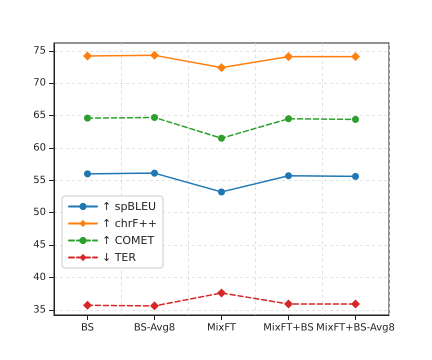  Describe the element at coordinates (288, 328) in the screenshot. I see `x-tick-label: MixFT+BS` at that location.